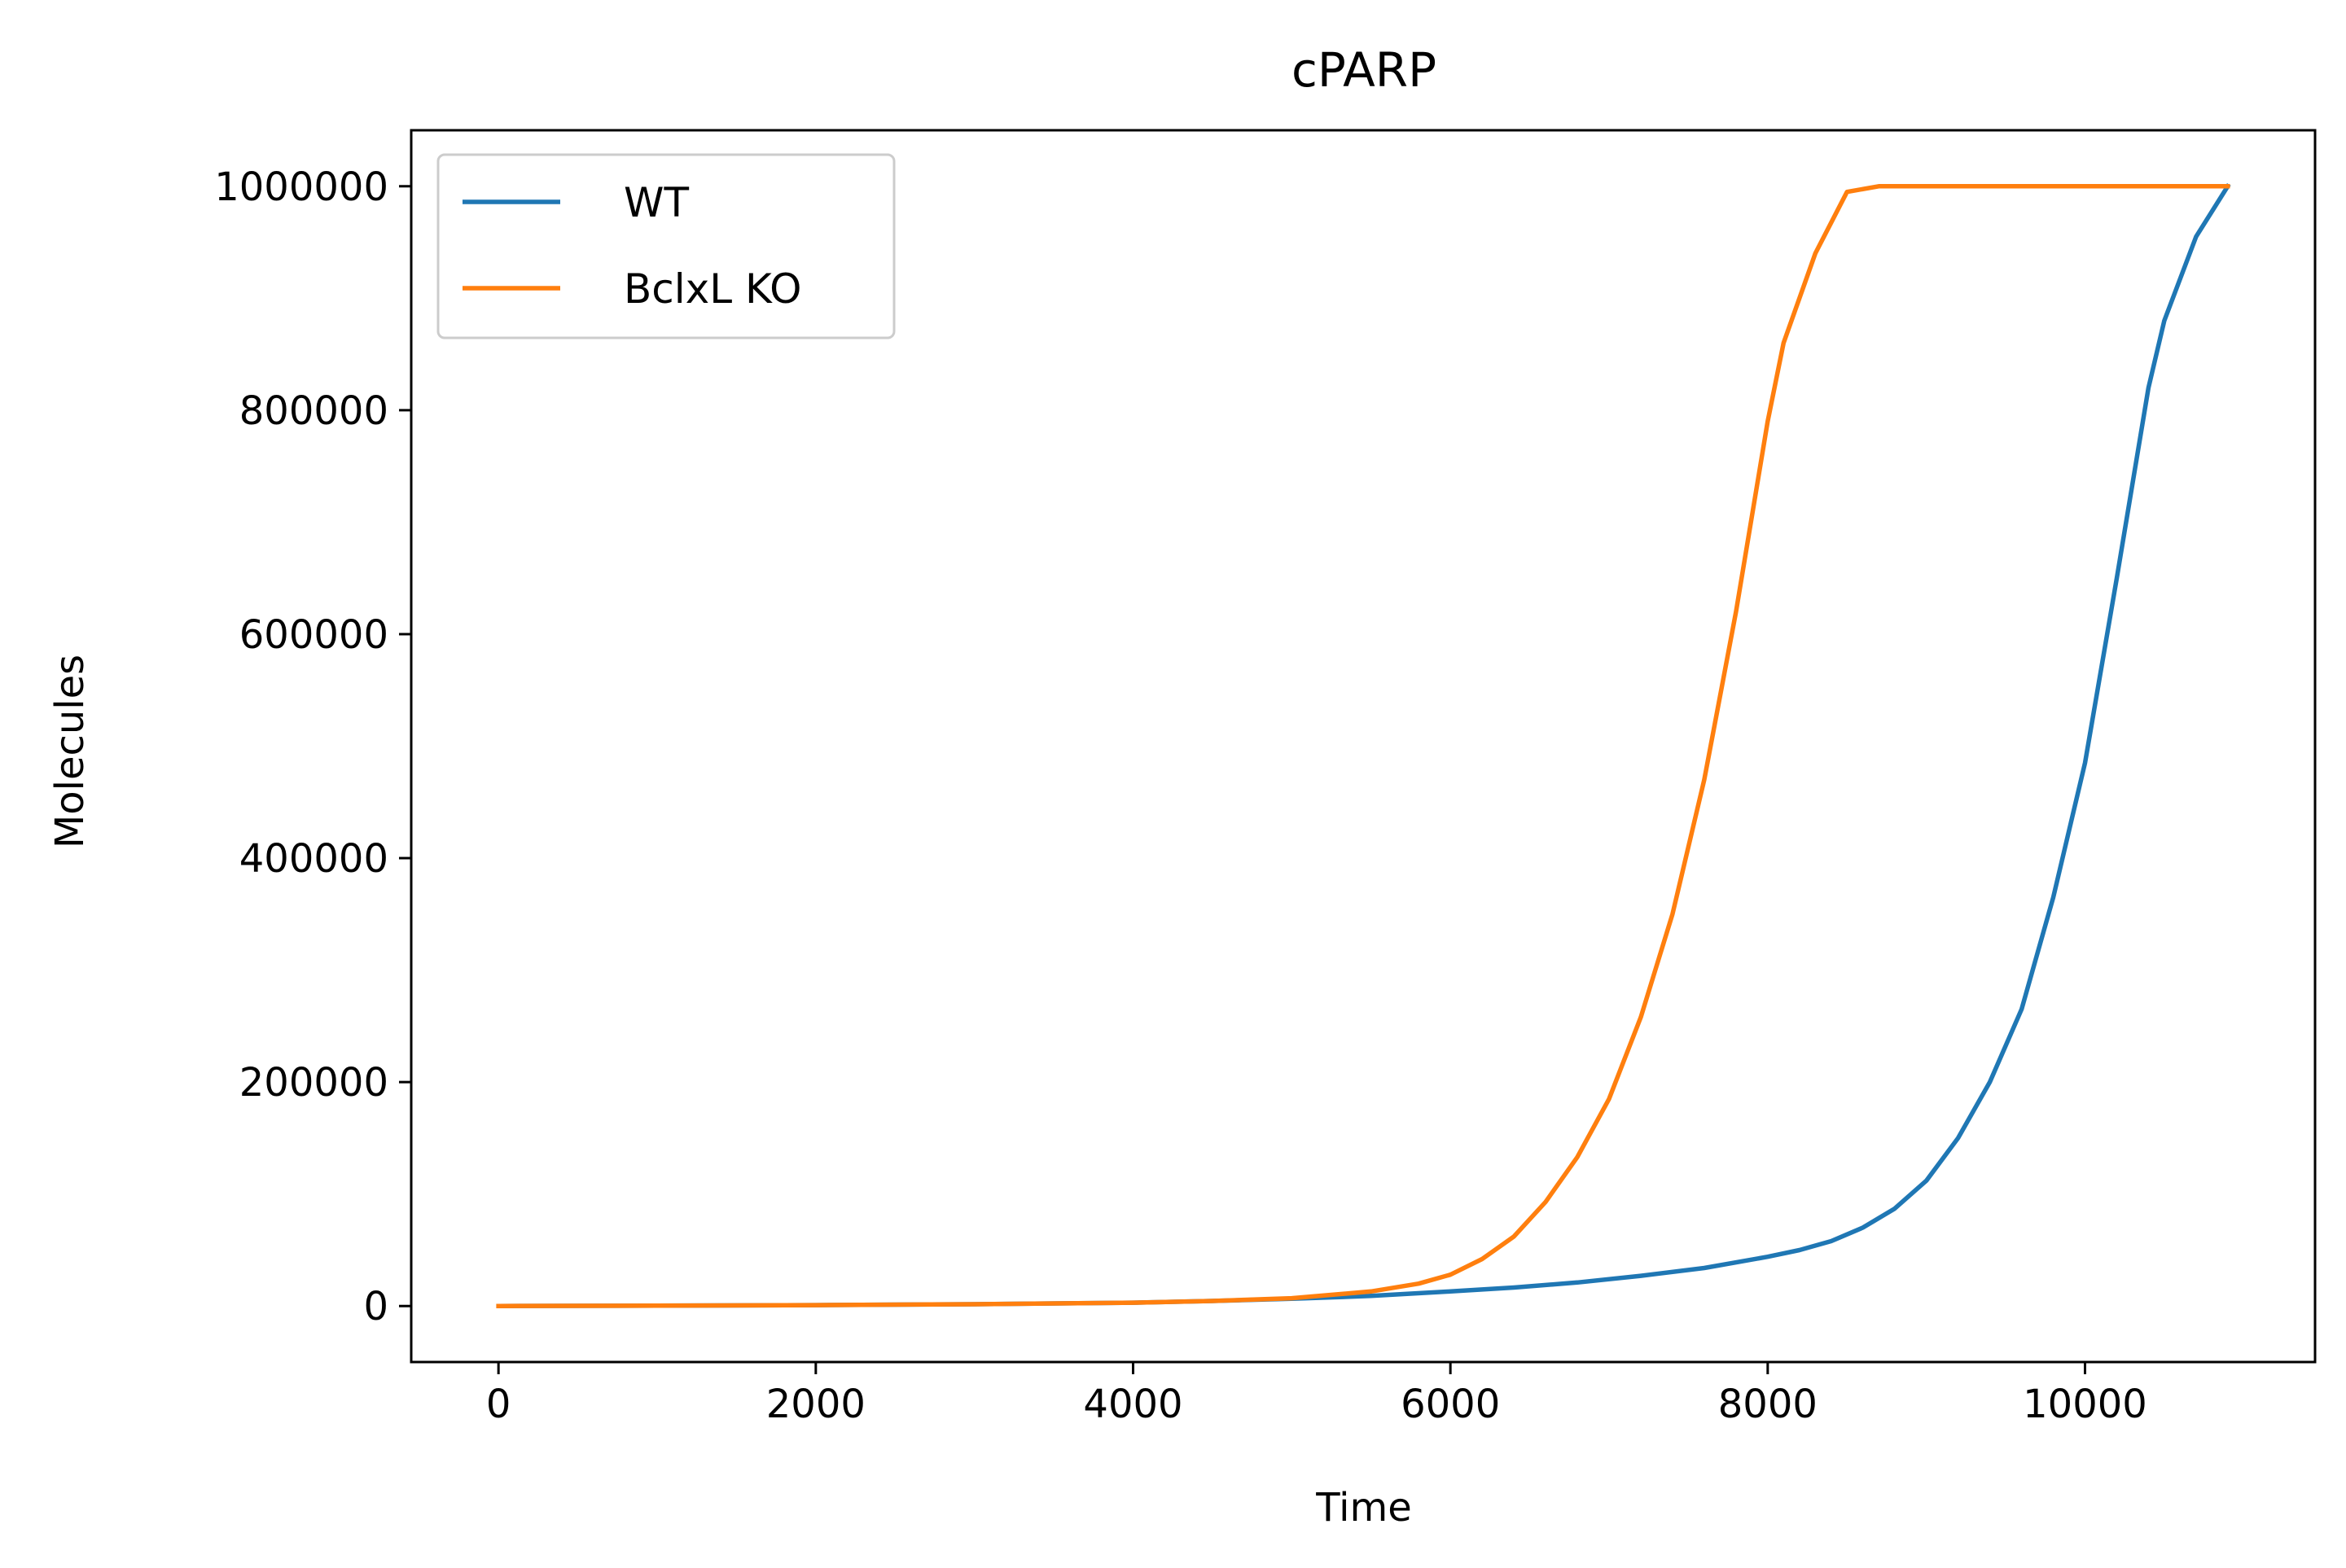  I want to click on x-tick-label: 8000, so click(1768, 1405).